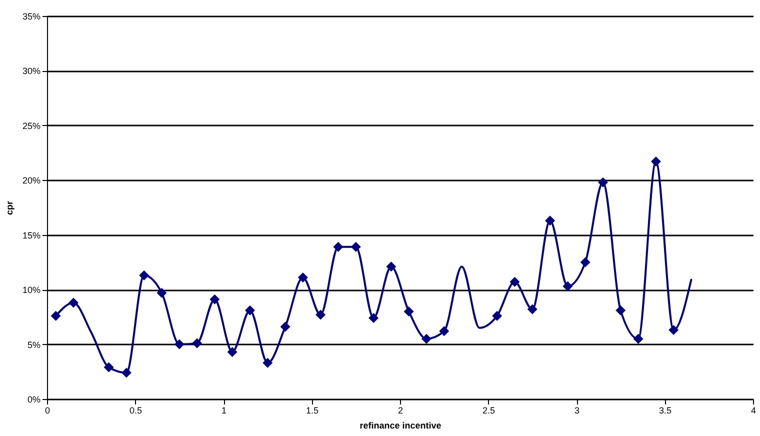 This screenshot has height=436, width=760. What do you see at coordinates (753, 411) in the screenshot?
I see `x-tick-label: 4` at bounding box center [753, 411].